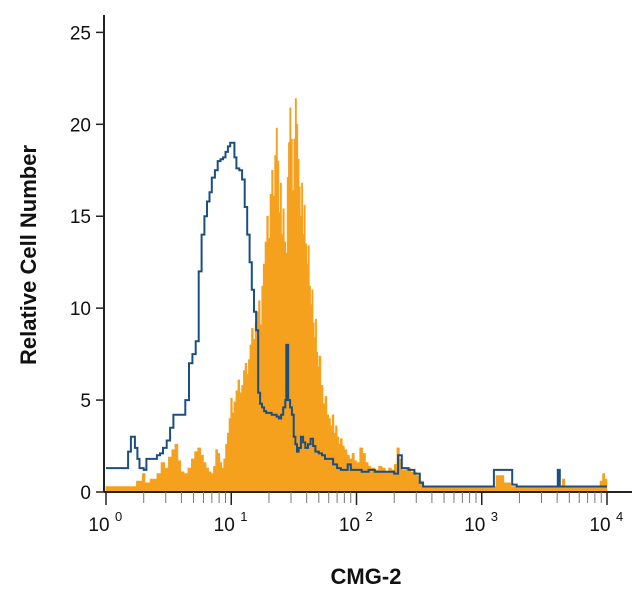 Image resolution: width=640 pixels, height=596 pixels. What do you see at coordinates (85, 493) in the screenshot?
I see `y-tick-label: 0` at bounding box center [85, 493].